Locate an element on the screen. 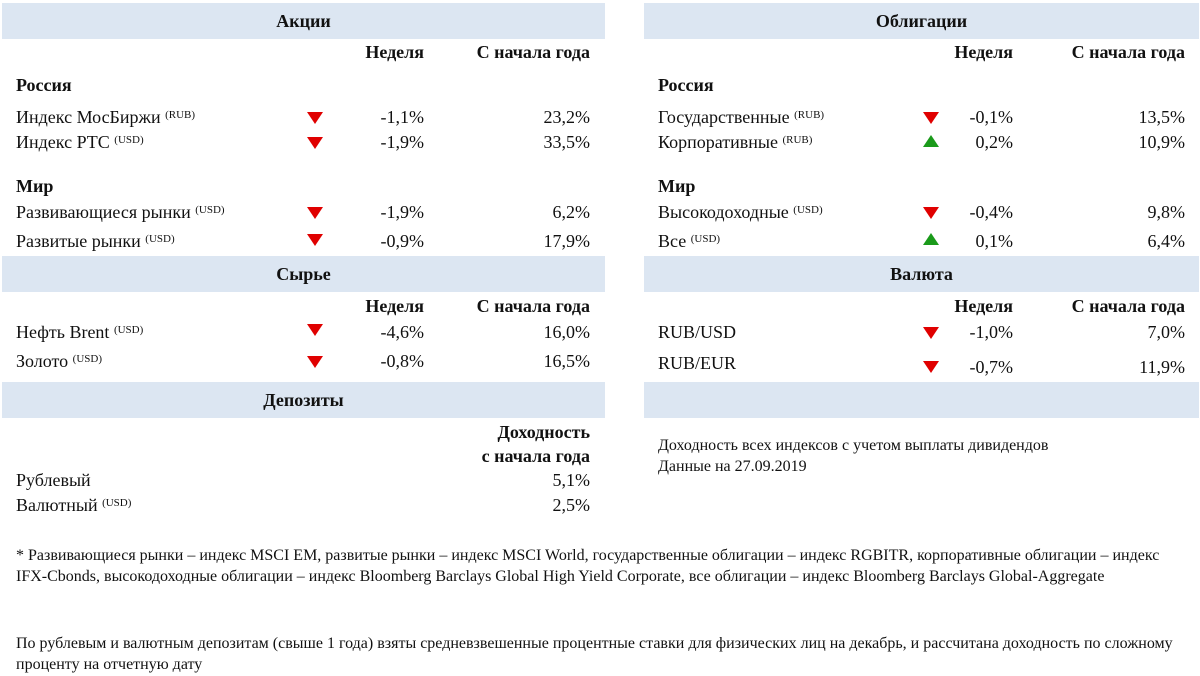 Image resolution: width=1200 pixels, height=676 pixels. currency-col-ytd: С начала года is located at coordinates (1128, 306).